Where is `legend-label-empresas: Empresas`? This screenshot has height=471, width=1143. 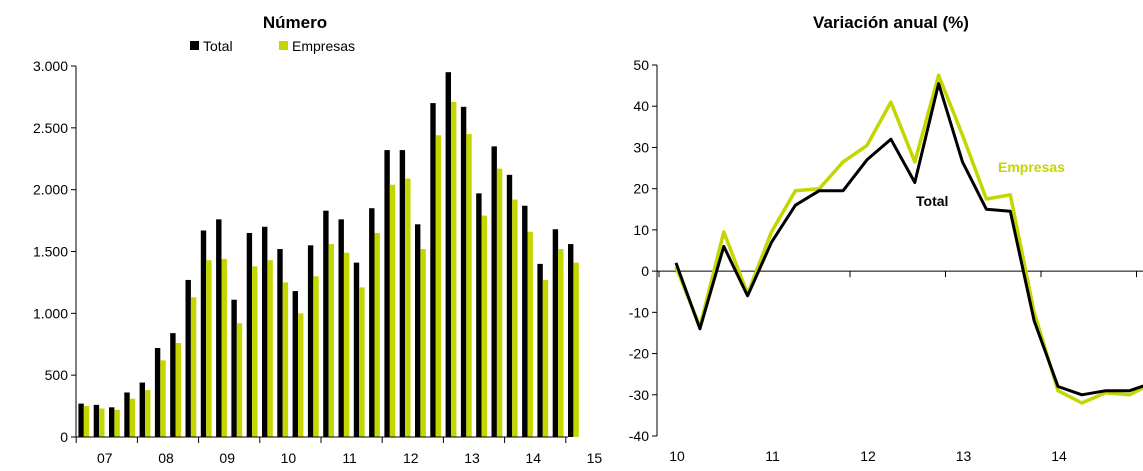 legend-label-empresas: Empresas is located at coordinates (323, 46).